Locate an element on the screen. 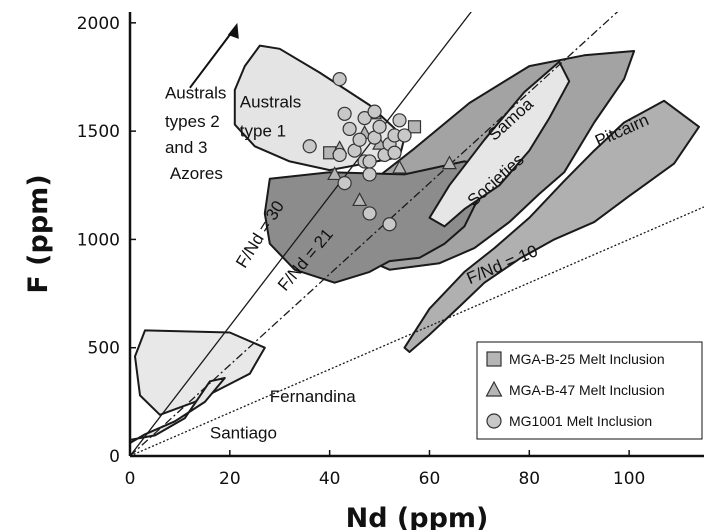 The height and width of the screenshot is (530, 704). legend-square-marker is located at coordinates (494, 359).